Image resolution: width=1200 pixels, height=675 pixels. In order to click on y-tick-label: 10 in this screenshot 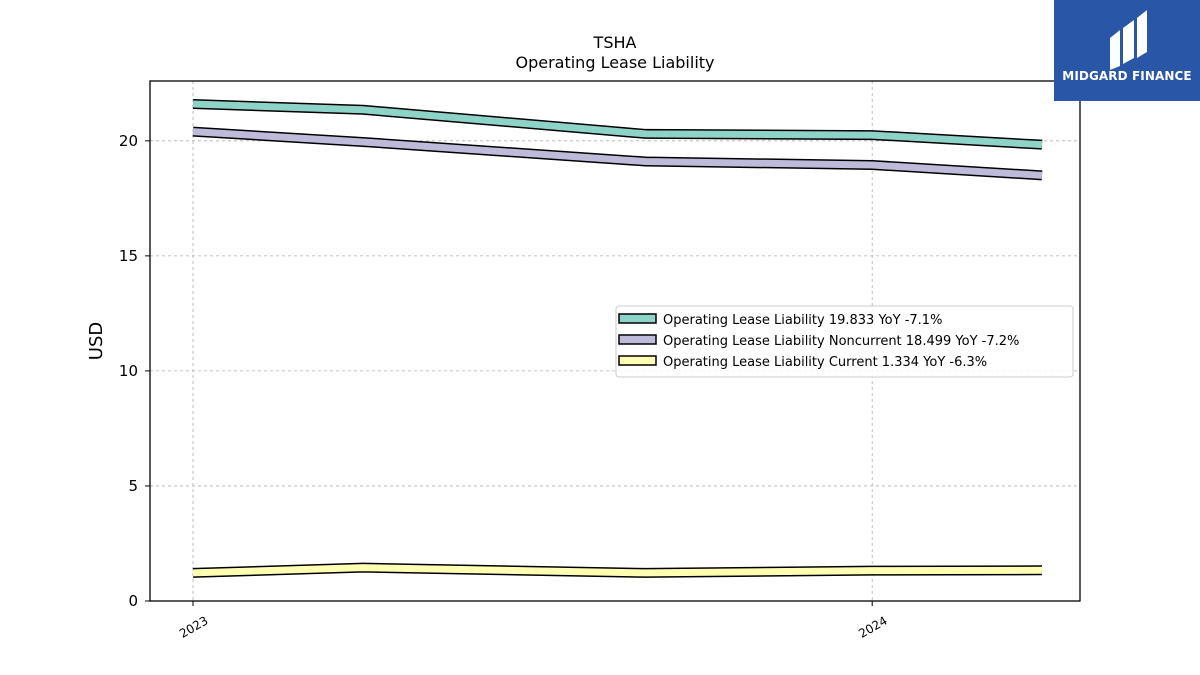, I will do `click(128, 371)`.